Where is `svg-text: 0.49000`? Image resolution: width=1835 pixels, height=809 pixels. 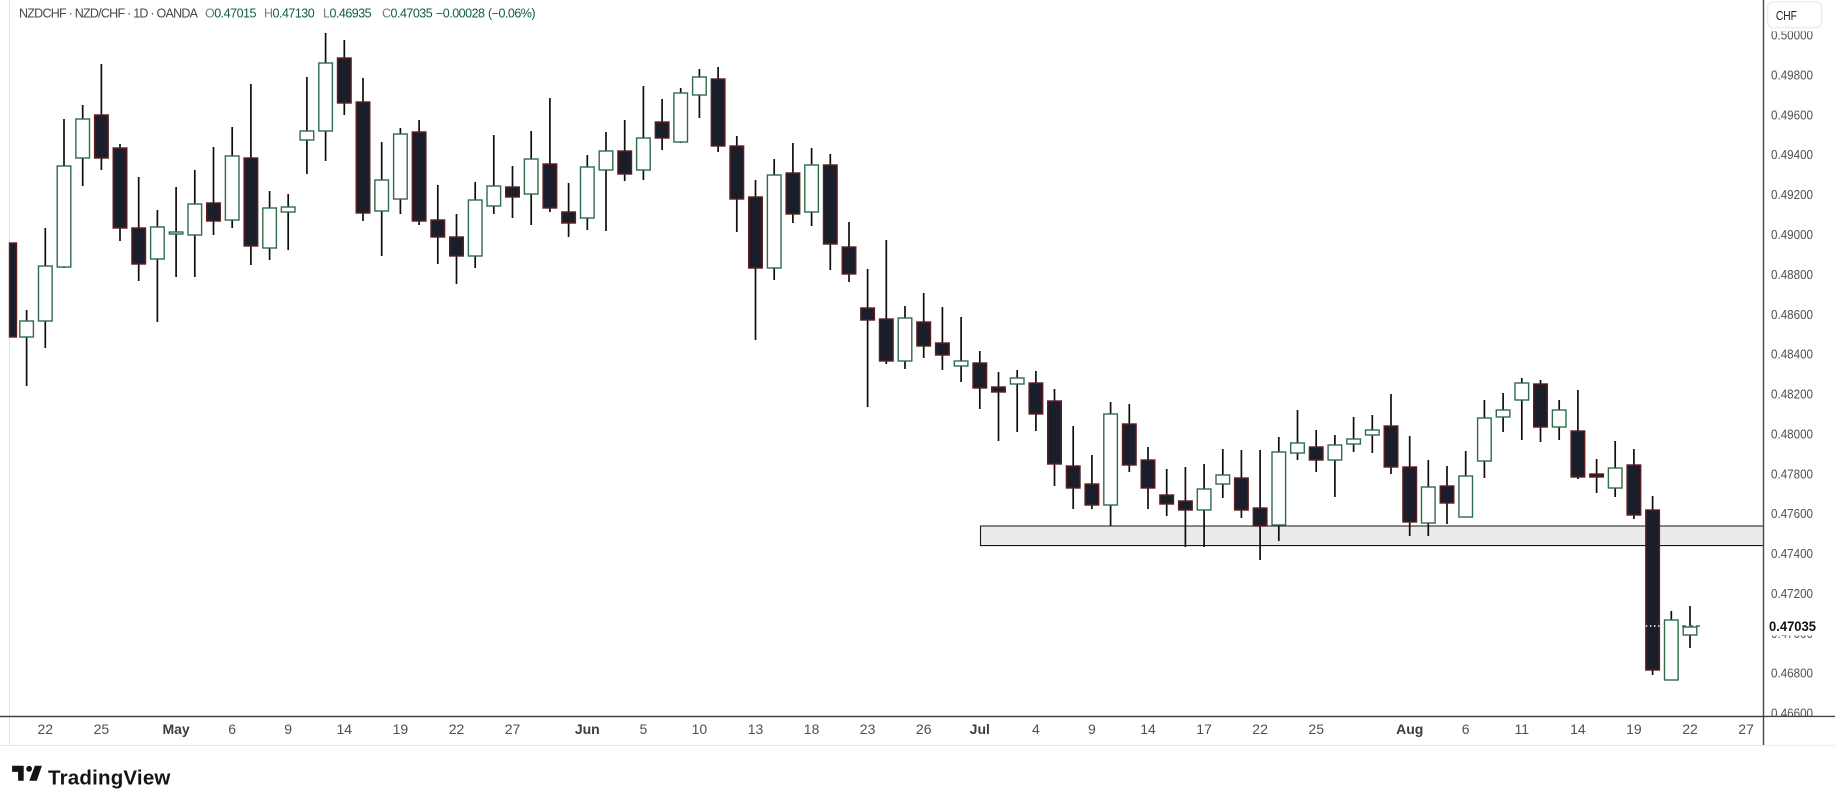
svg-text: 0.49000 is located at coordinates (1792, 234).